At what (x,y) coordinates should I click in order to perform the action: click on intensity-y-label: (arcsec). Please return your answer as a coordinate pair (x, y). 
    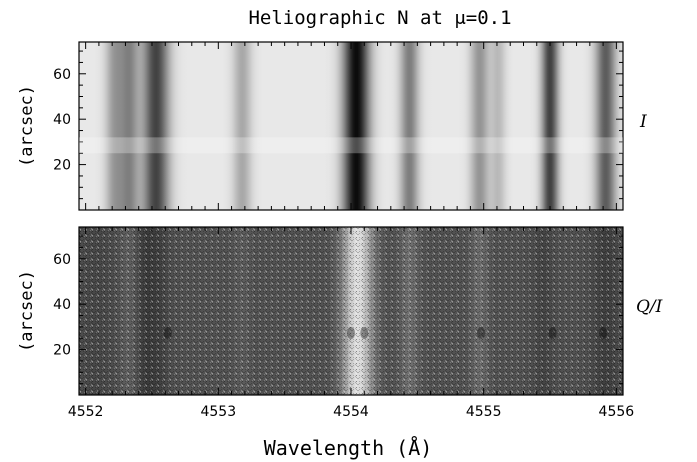
    Looking at the image, I should click on (27, 126).